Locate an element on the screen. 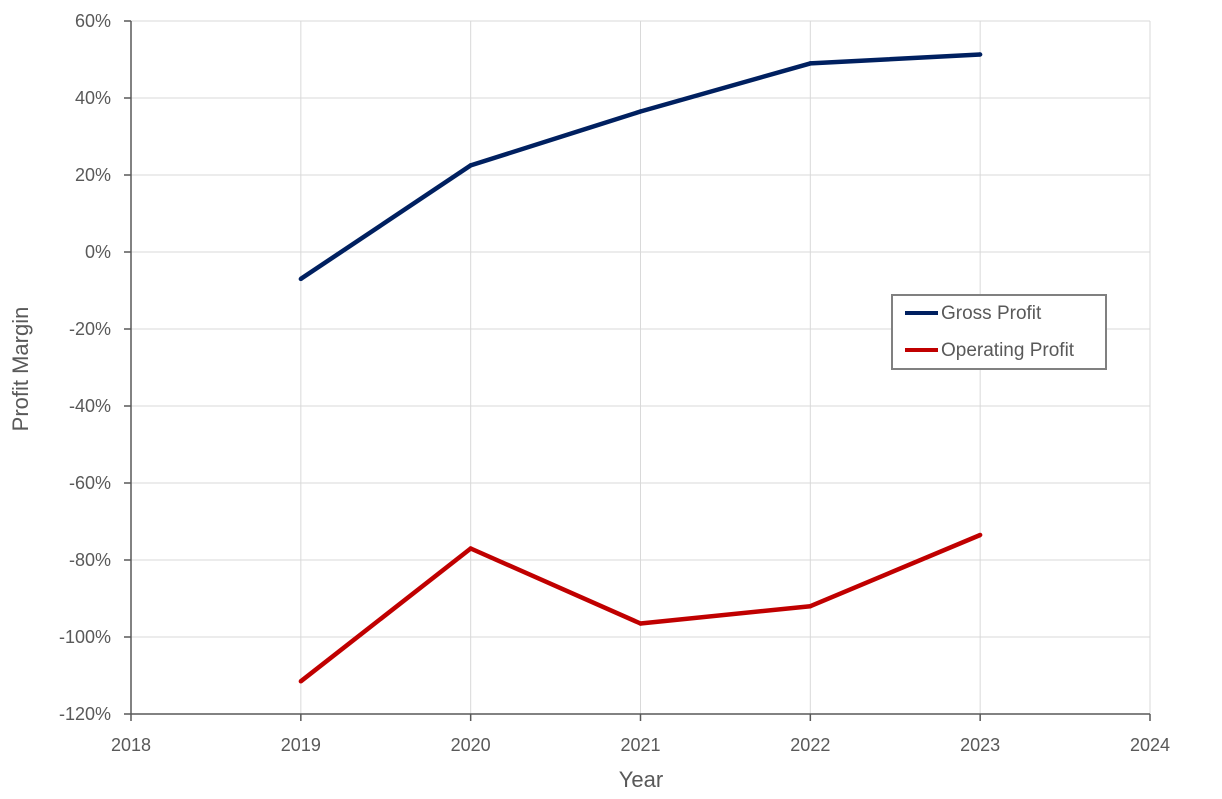 Image resolution: width=1222 pixels, height=799 pixels. y-tick-label: 40% is located at coordinates (93, 98).